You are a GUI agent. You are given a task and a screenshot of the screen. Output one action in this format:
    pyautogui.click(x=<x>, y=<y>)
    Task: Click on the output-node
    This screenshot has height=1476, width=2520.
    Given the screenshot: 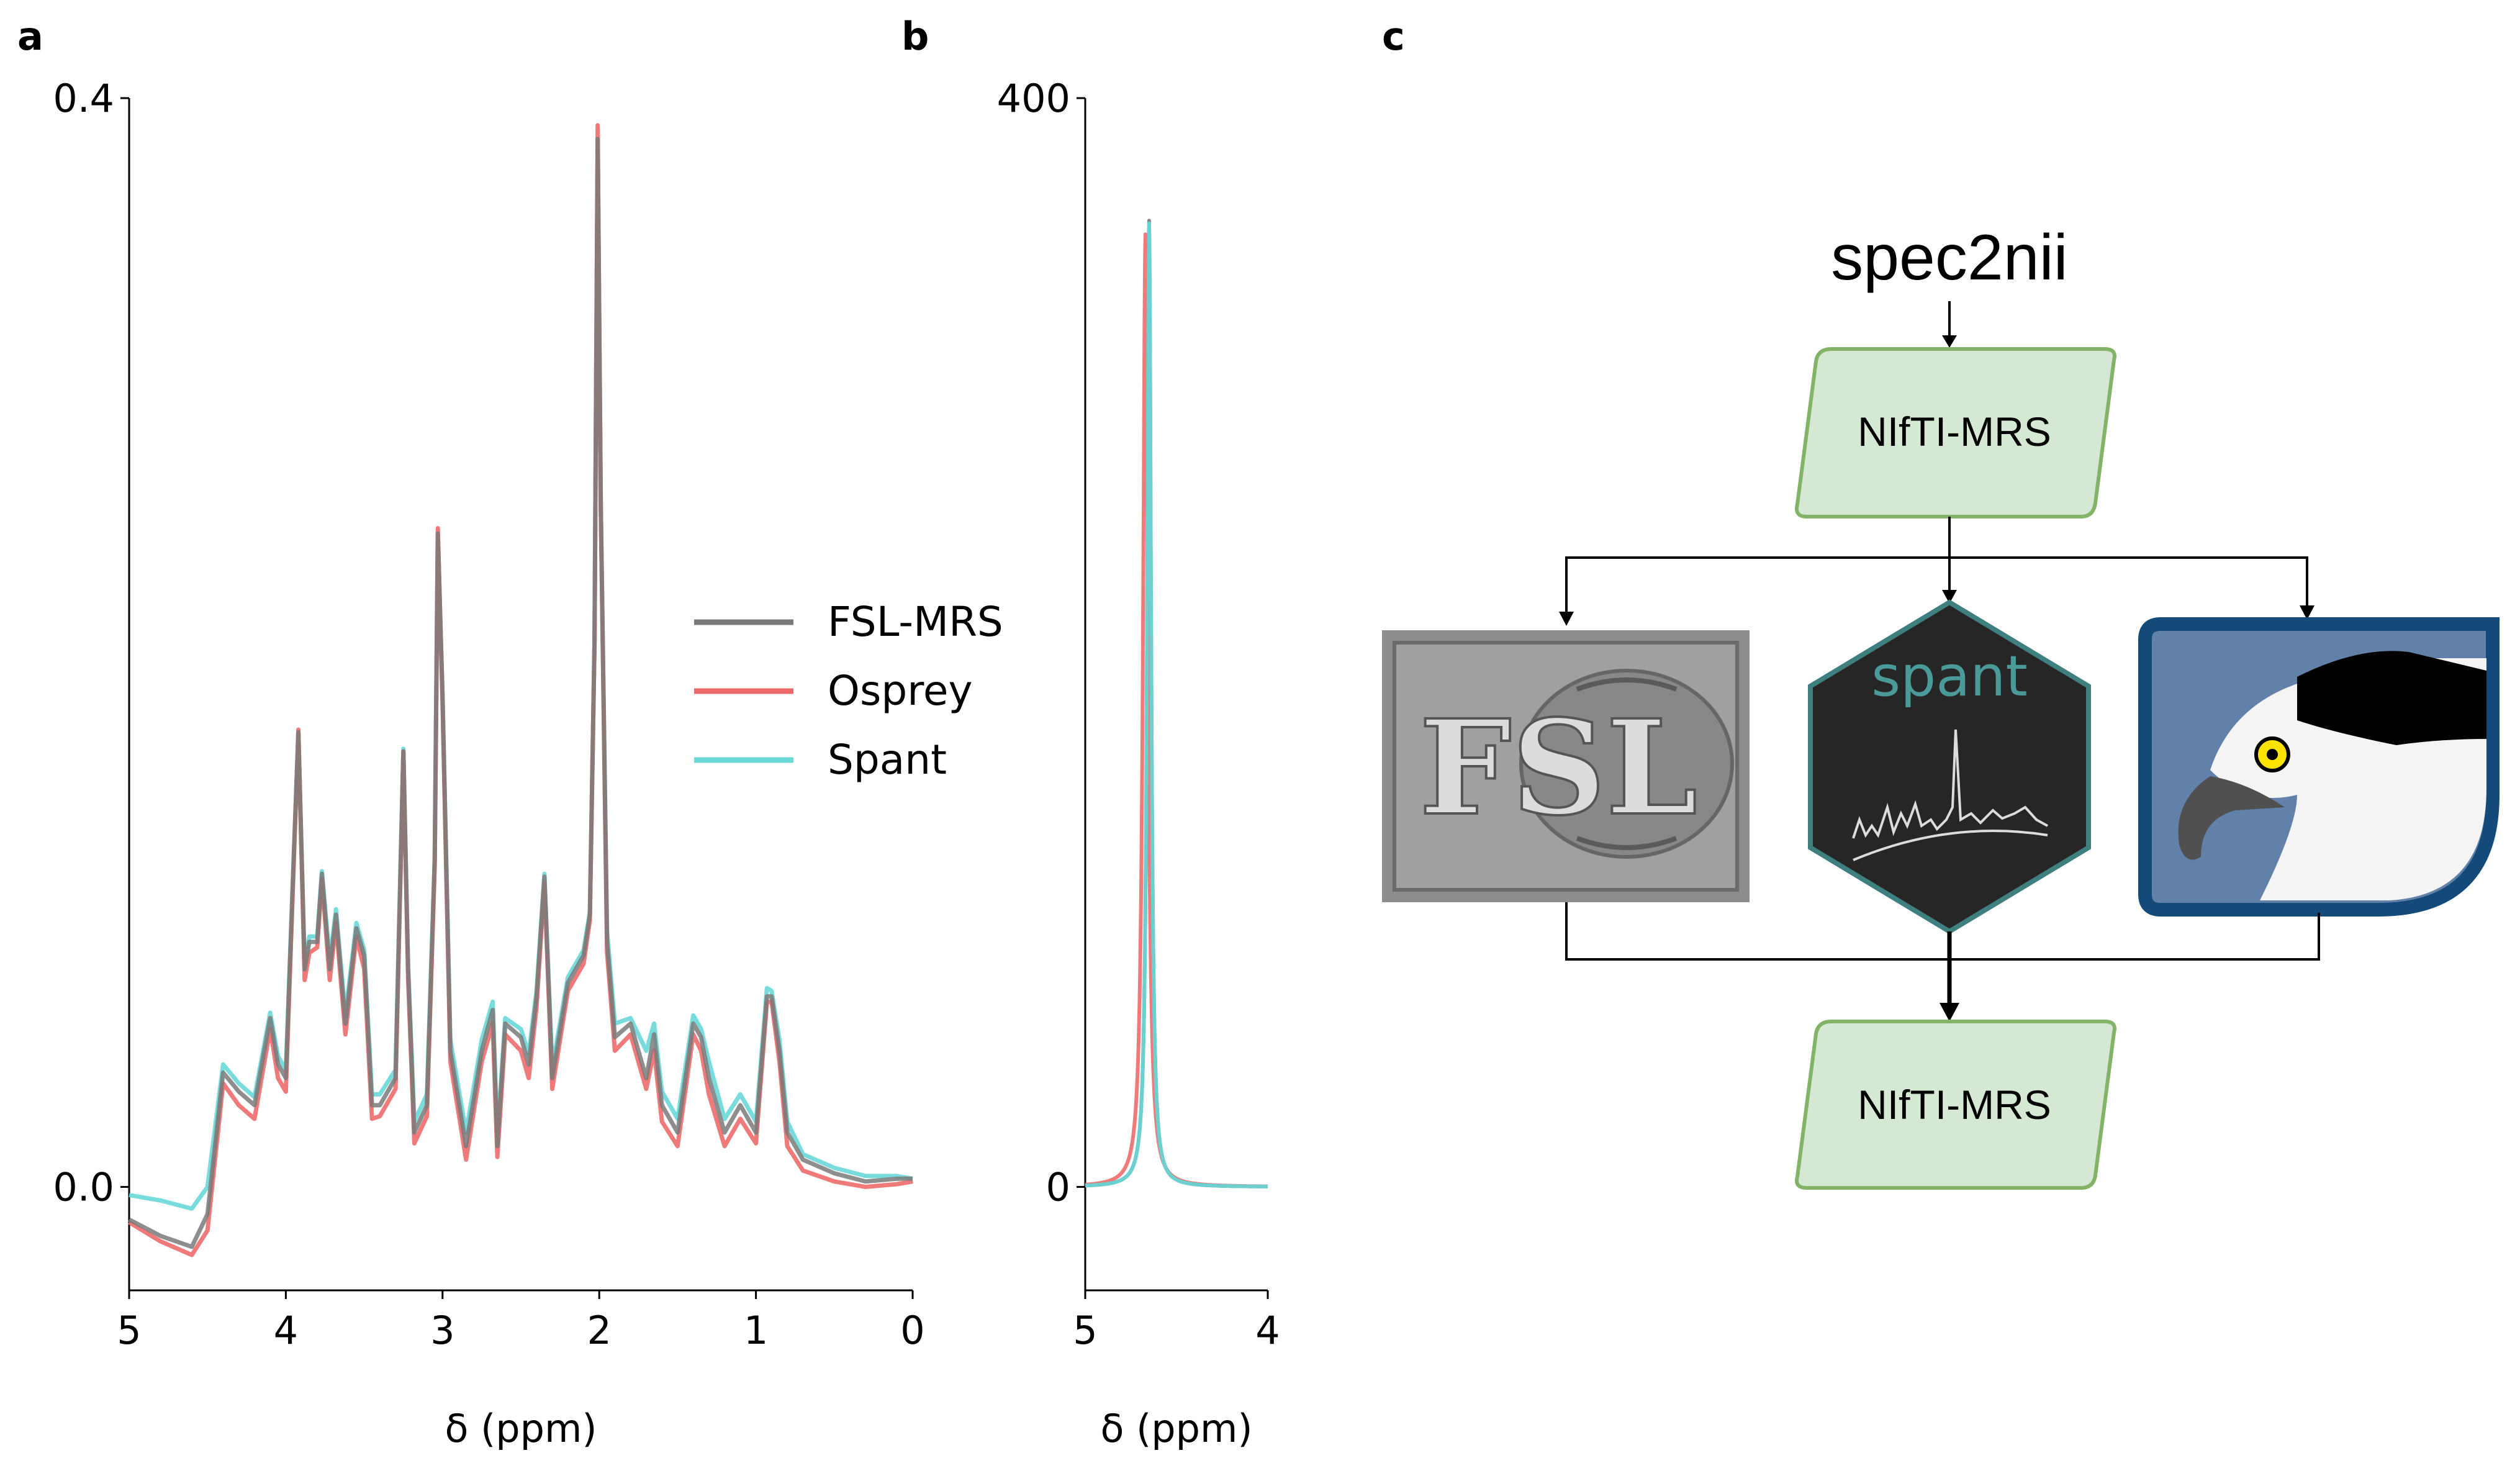 What is the action you would take?
    pyautogui.click(x=1955, y=1105)
    